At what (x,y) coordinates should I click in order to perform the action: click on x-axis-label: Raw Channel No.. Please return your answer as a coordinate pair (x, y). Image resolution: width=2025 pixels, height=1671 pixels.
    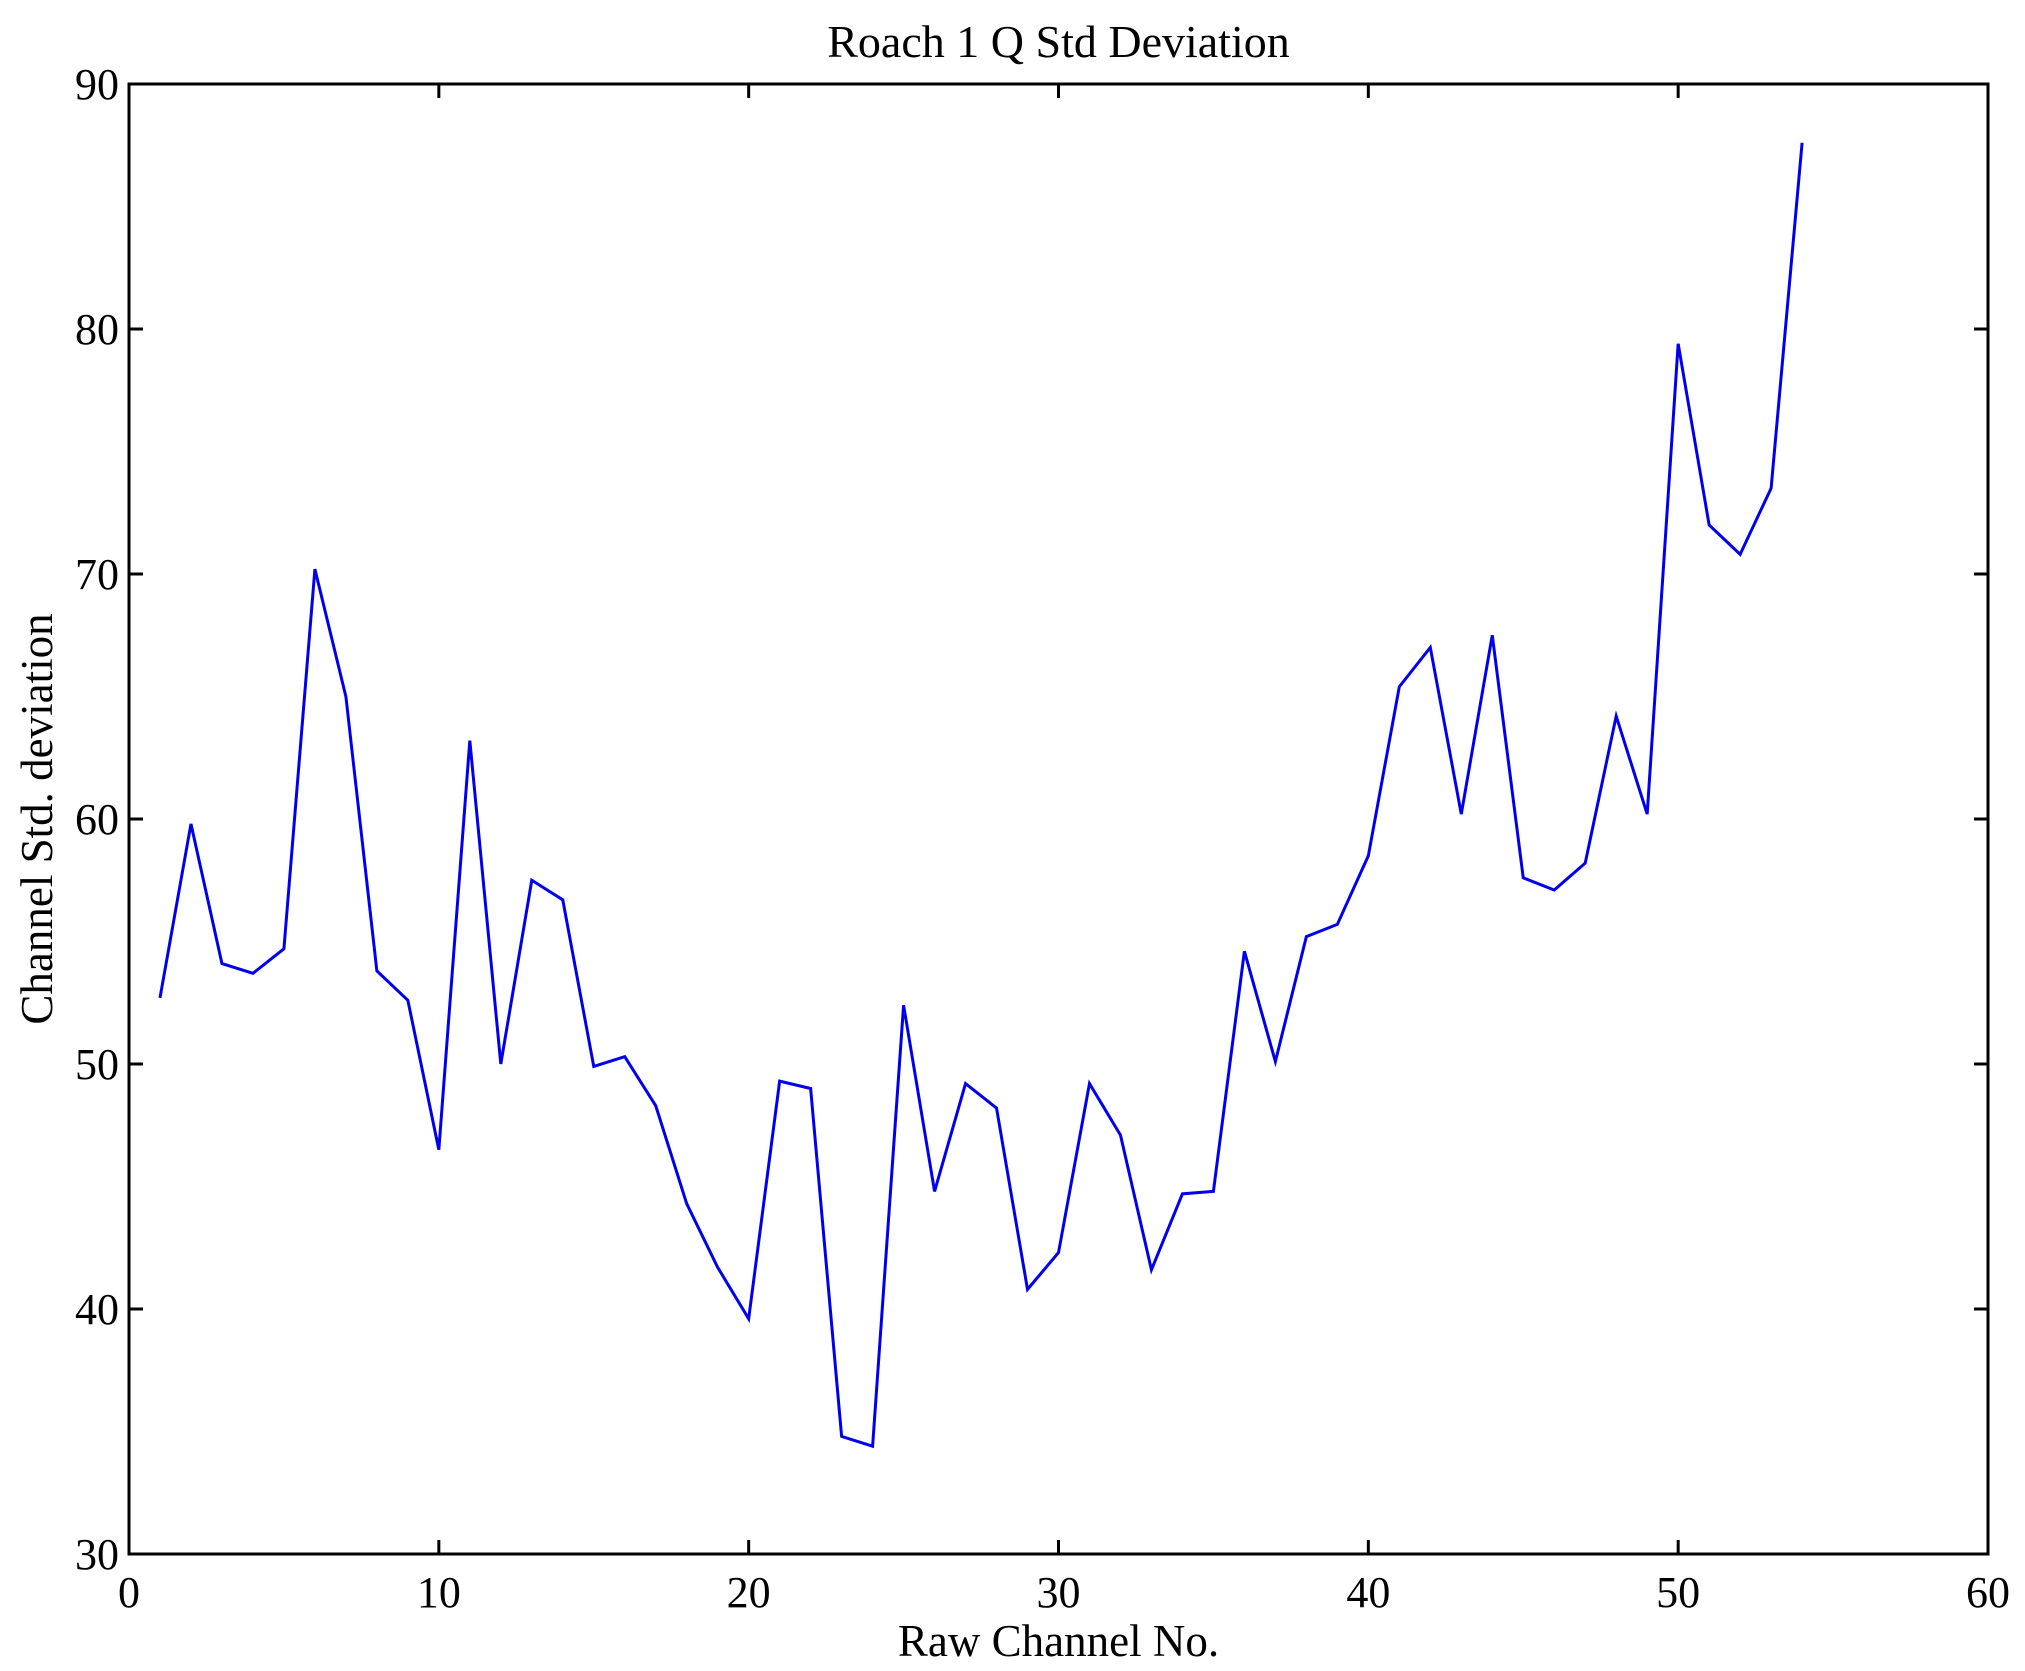
    Looking at the image, I should click on (1058, 1641).